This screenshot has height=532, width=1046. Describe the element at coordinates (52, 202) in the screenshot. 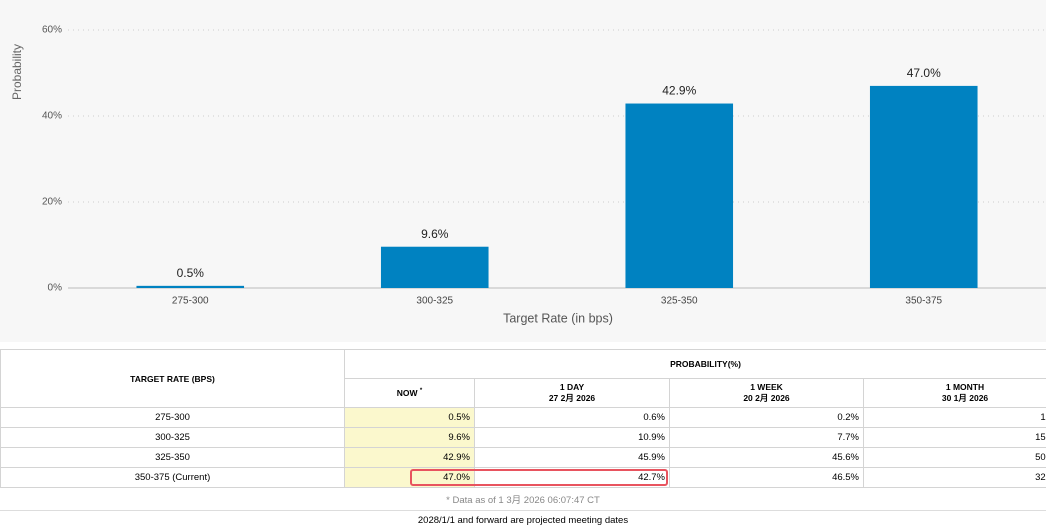

I see `y-tick-label: 20%` at that location.